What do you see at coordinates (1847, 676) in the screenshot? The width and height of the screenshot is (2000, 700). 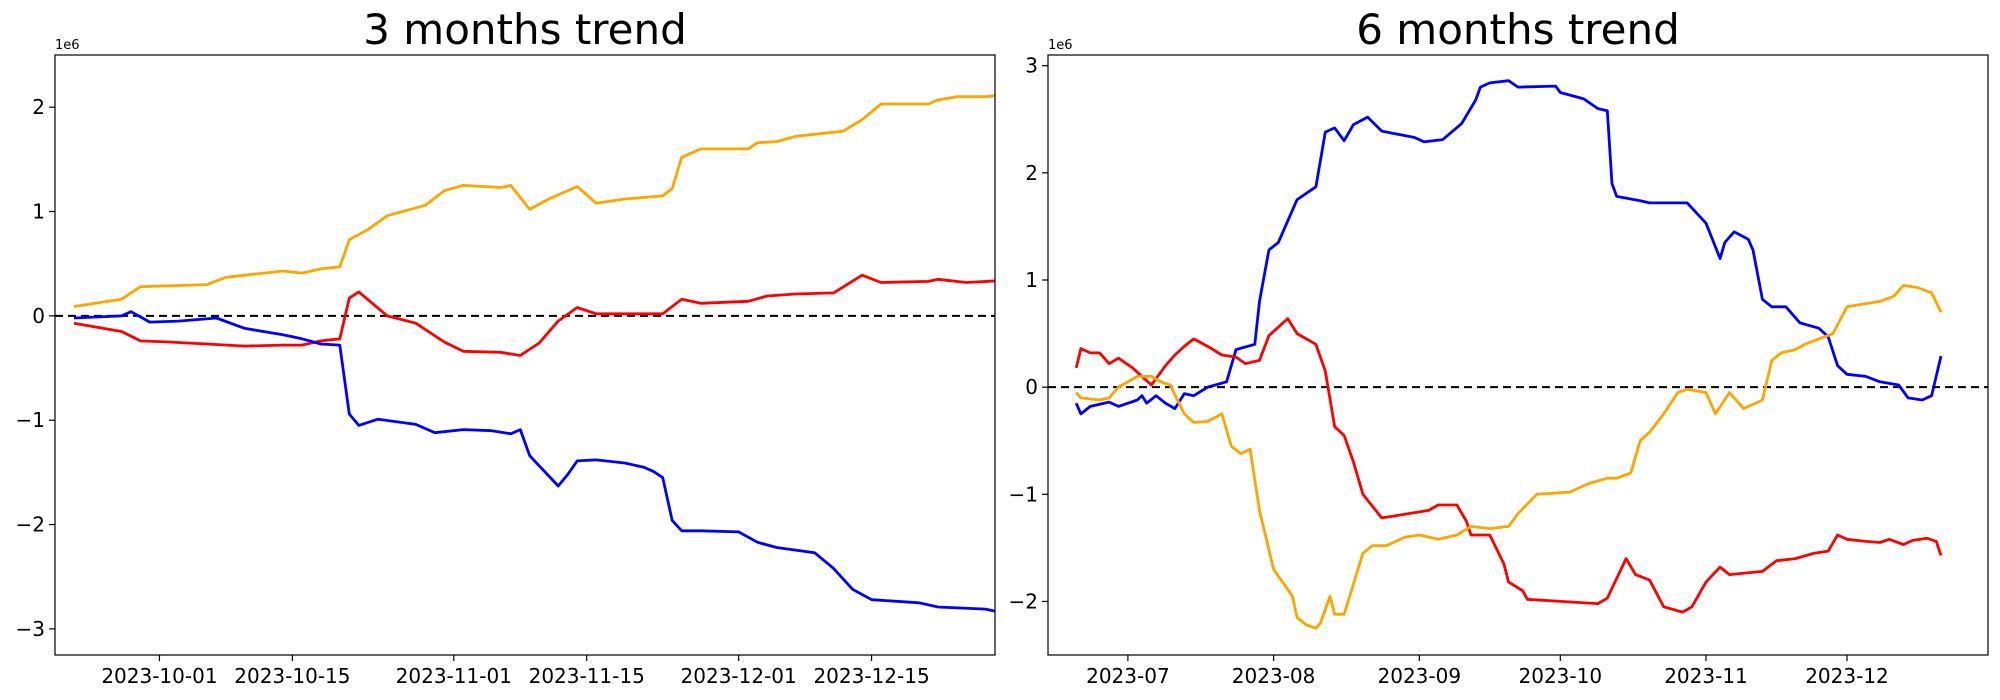 I see `x-tick-label: 2023-12` at bounding box center [1847, 676].